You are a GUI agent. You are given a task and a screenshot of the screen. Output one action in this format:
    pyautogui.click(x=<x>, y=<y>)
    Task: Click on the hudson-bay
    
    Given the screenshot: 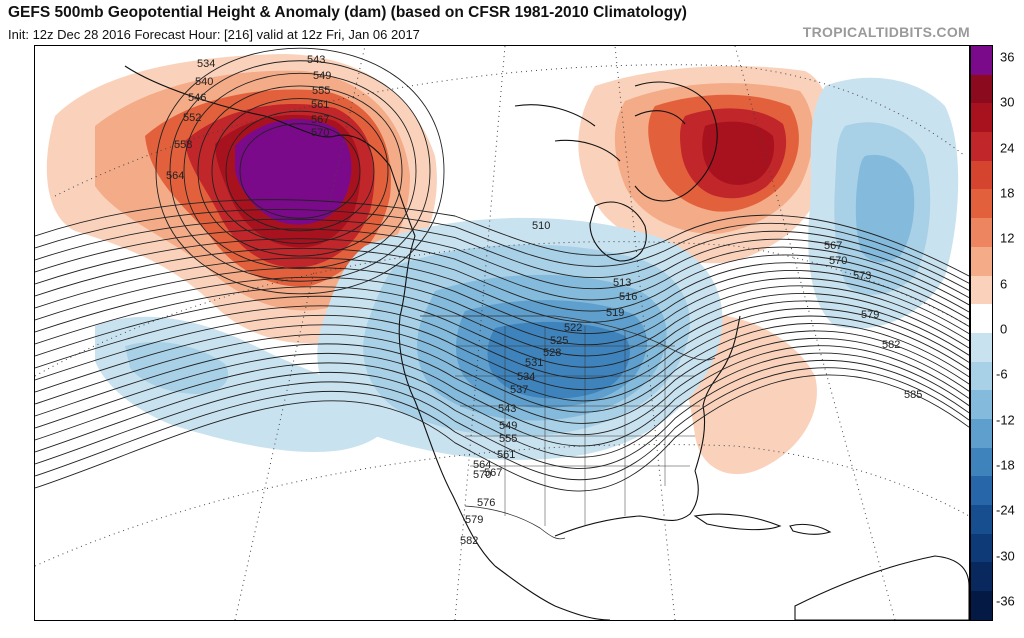 What is the action you would take?
    pyautogui.click(x=618, y=231)
    